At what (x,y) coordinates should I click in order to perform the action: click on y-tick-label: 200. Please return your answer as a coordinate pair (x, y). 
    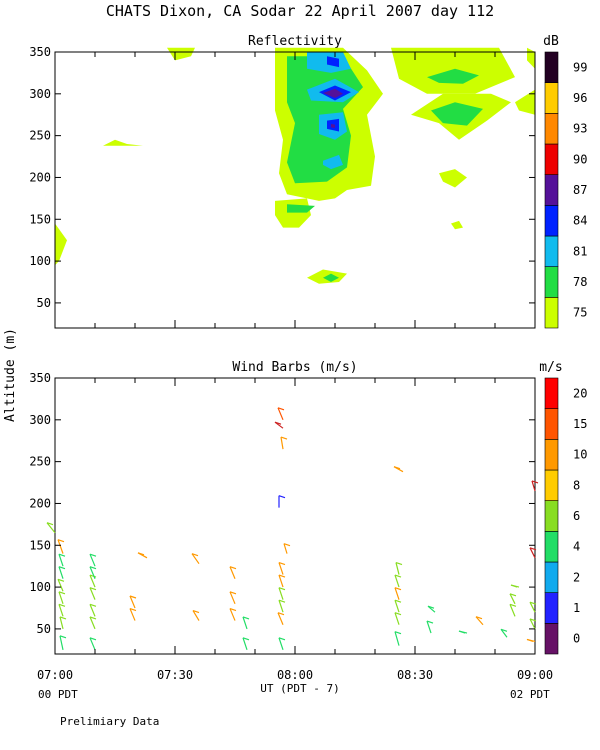
    Looking at the image, I should click on (40, 503).